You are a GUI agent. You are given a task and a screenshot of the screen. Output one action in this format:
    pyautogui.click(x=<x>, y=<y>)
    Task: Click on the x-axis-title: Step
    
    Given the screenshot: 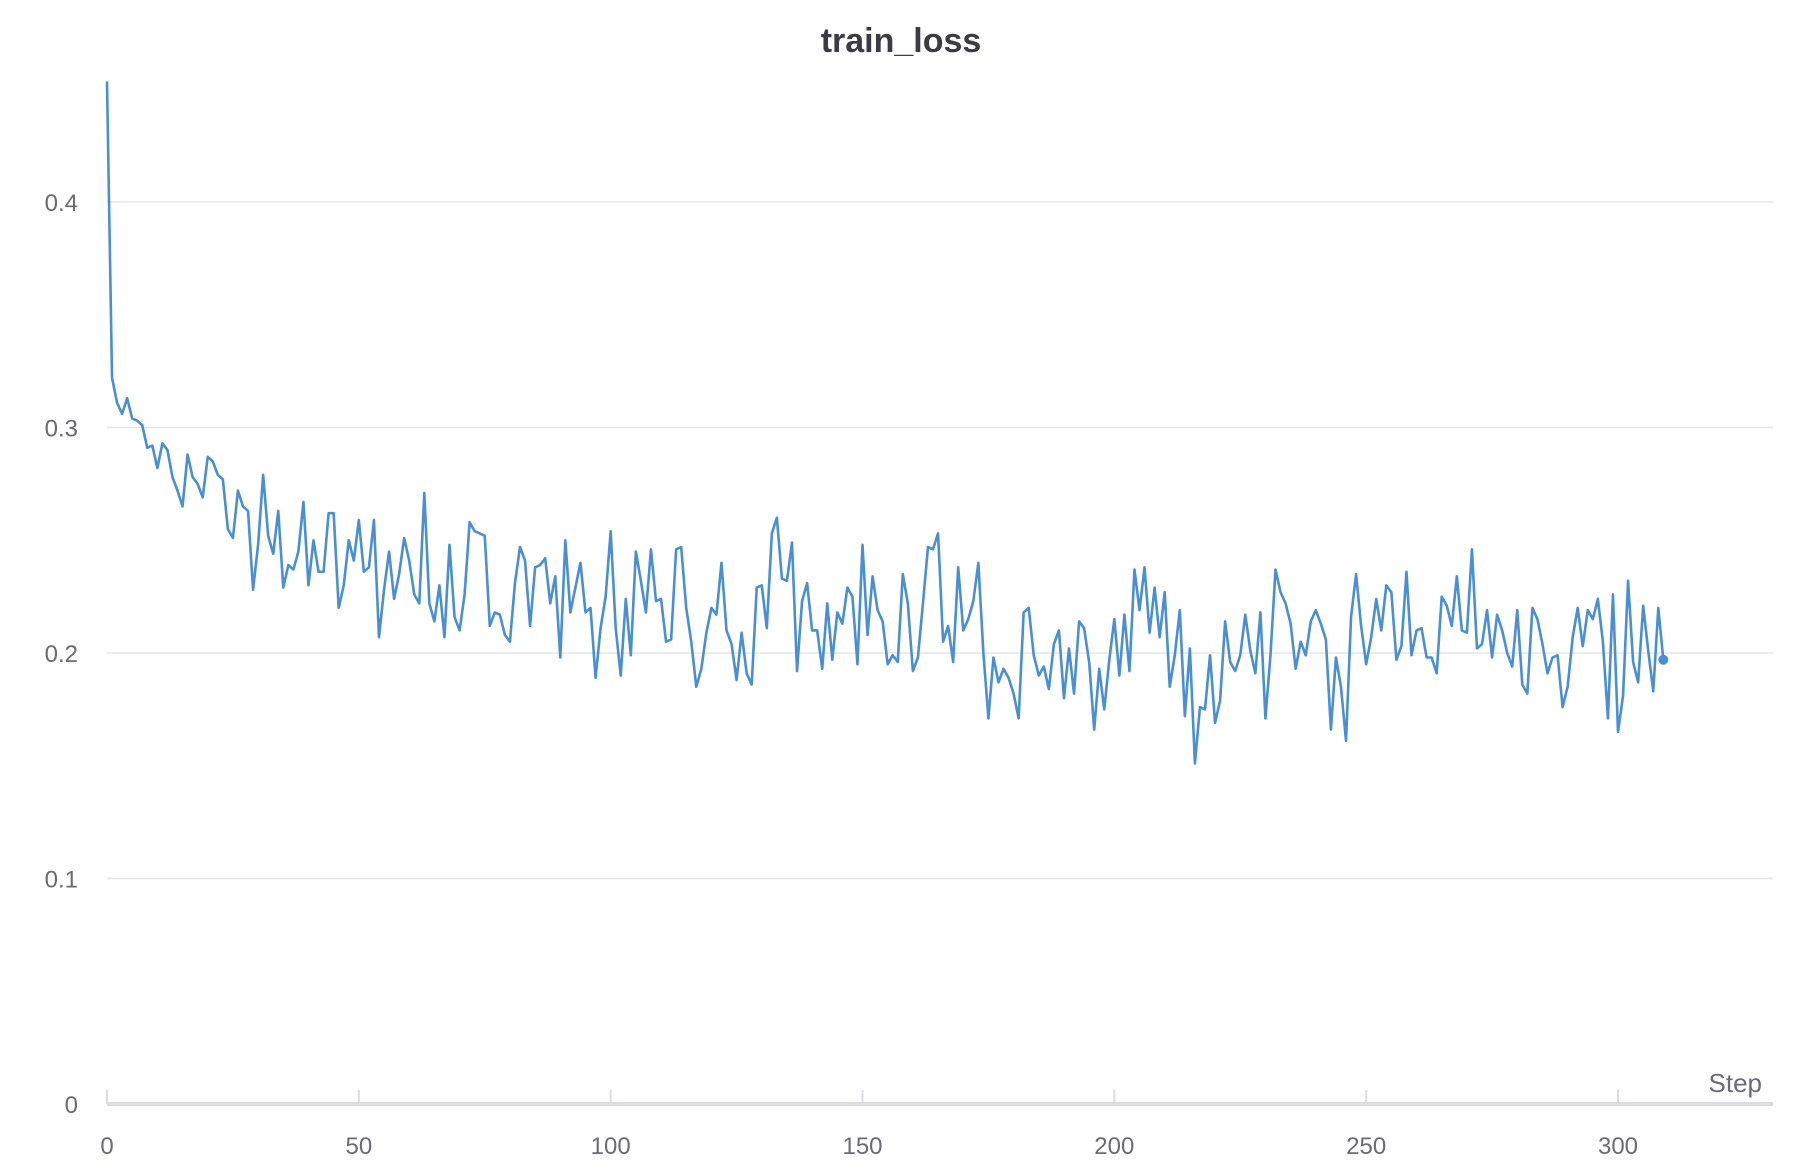 What is the action you would take?
    pyautogui.click(x=1736, y=1083)
    